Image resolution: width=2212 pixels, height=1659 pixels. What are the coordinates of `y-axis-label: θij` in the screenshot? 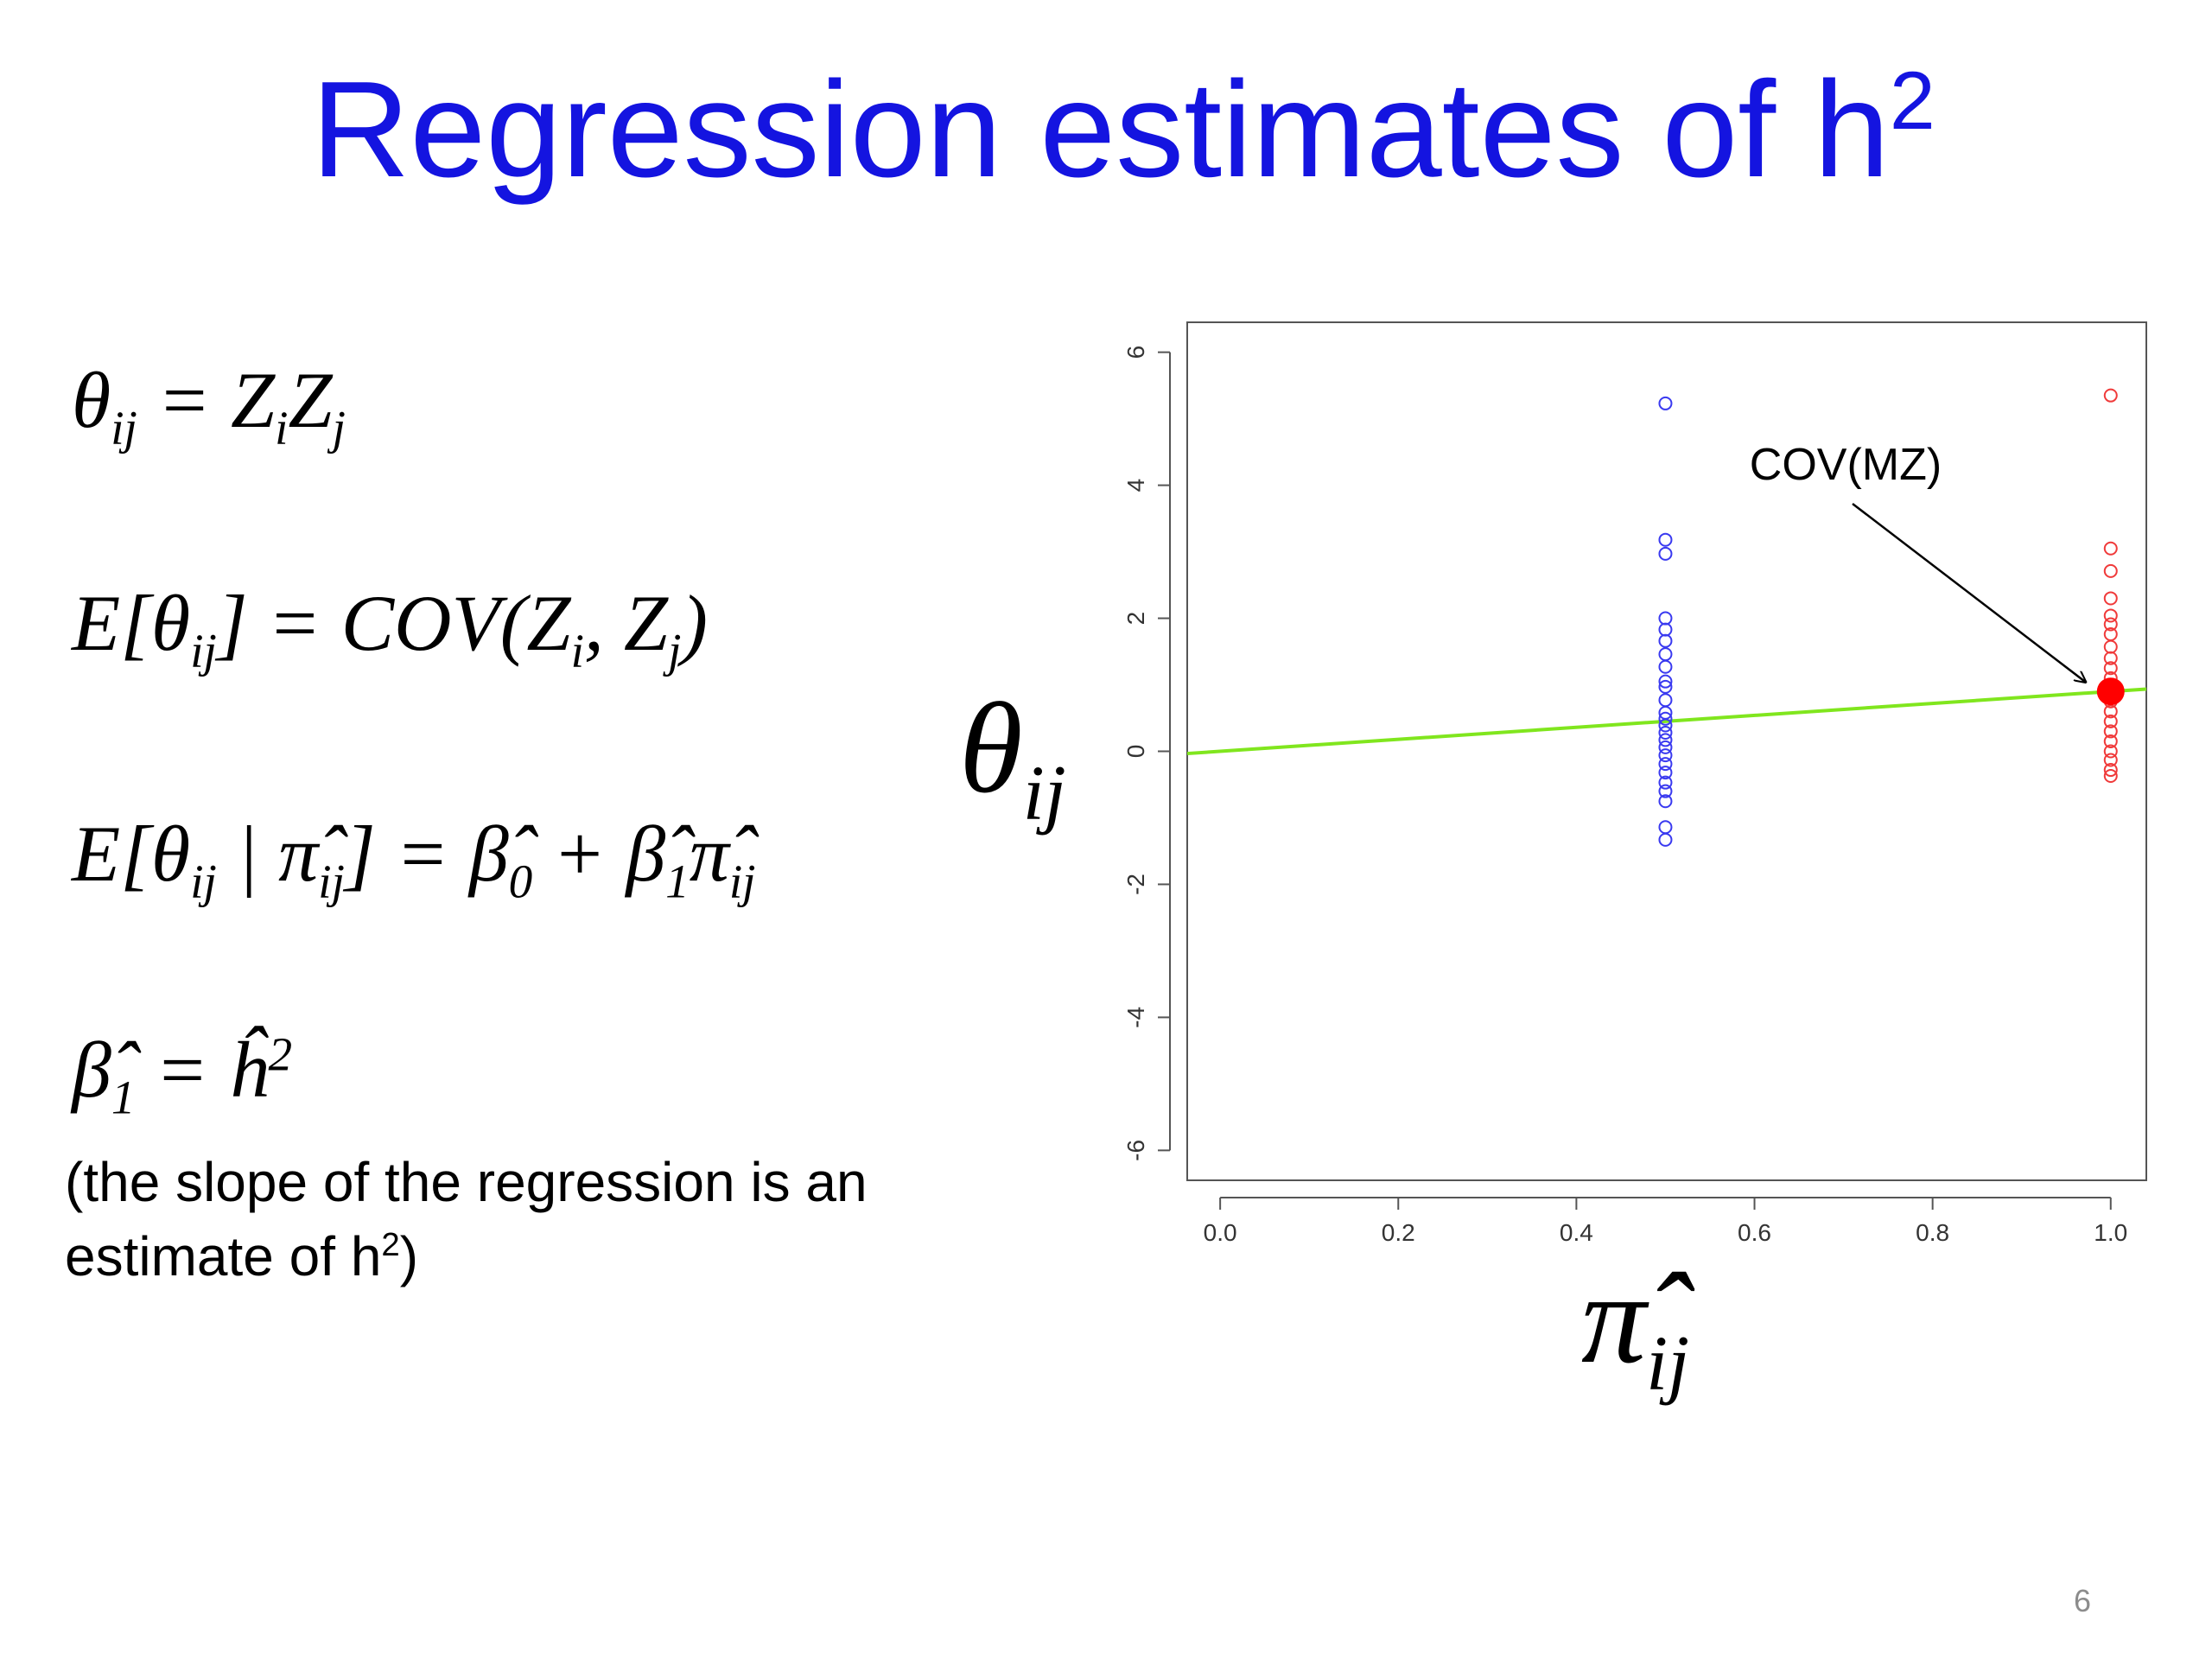 It's located at (1013, 753).